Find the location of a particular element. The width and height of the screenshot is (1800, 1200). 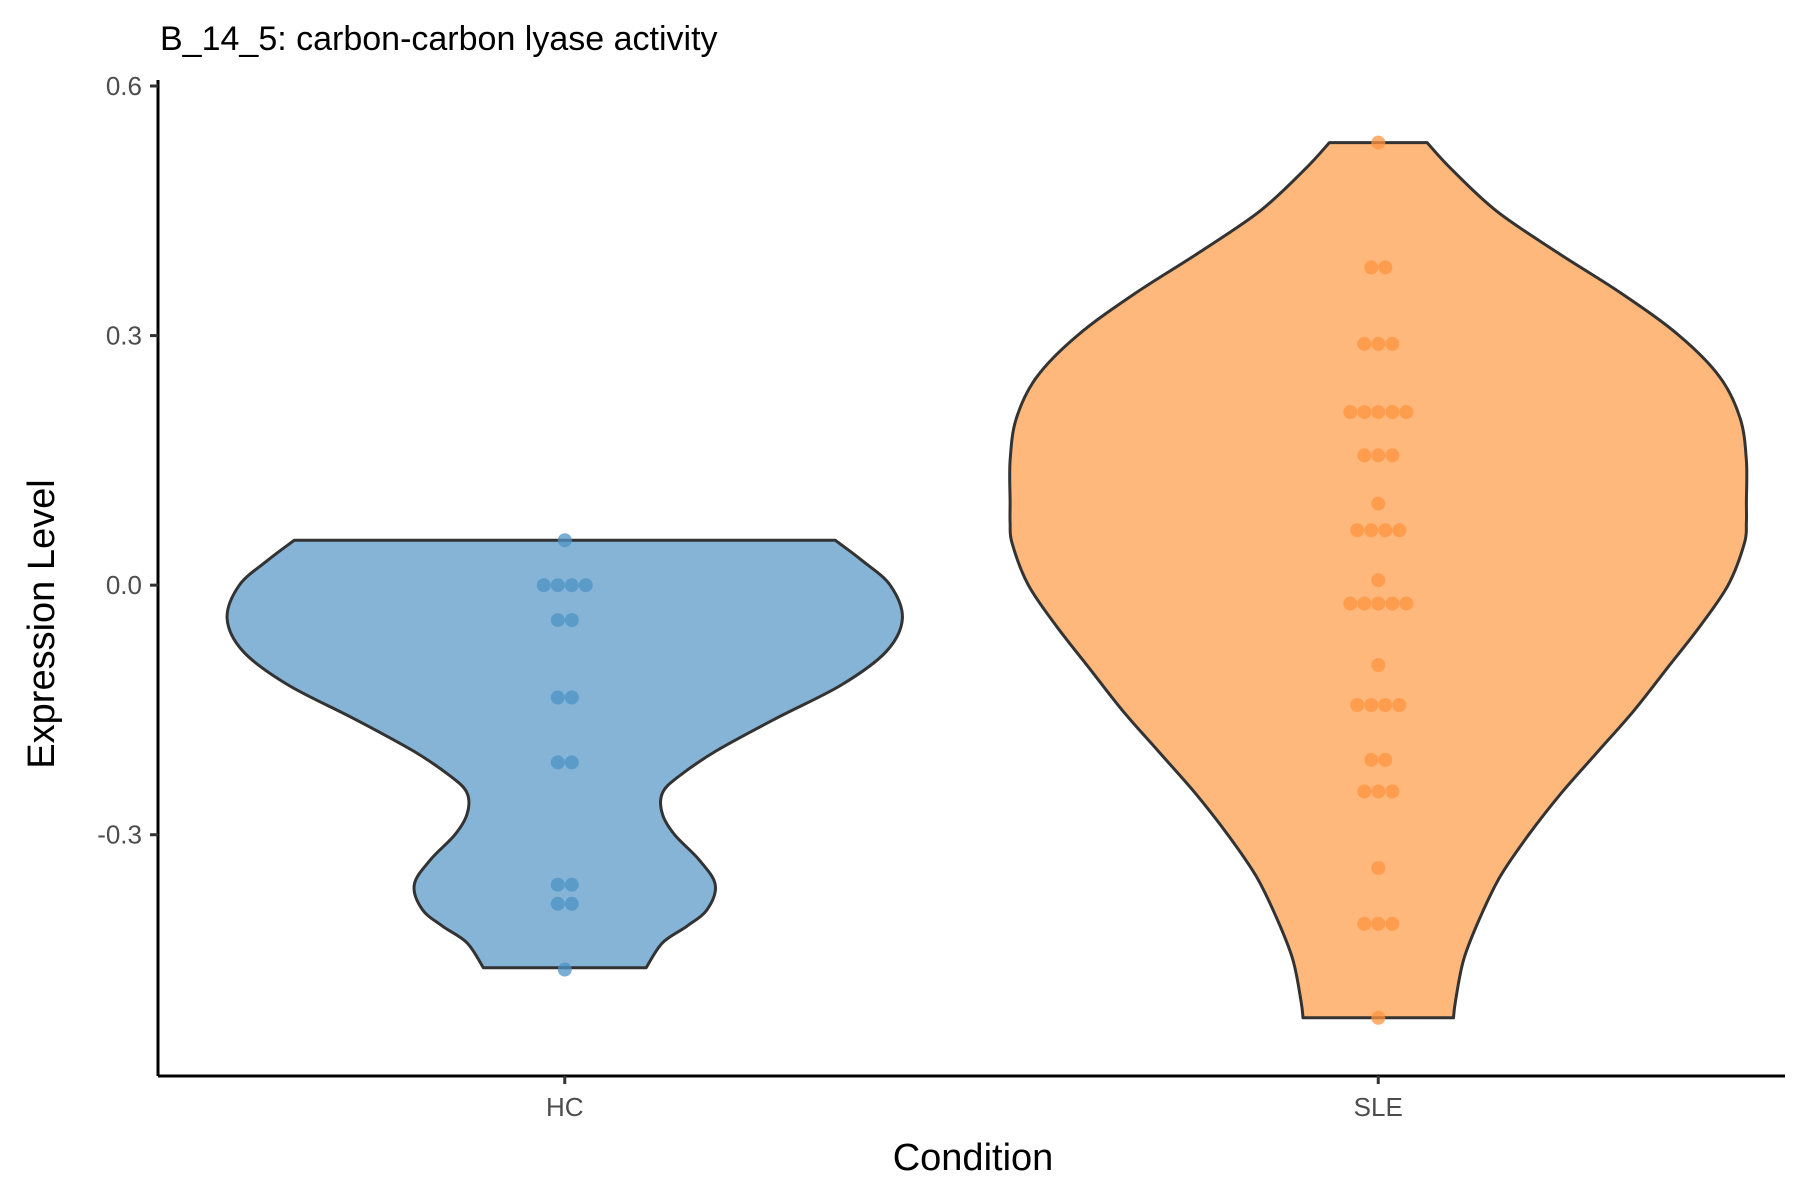

y-tick-label: -0.3 is located at coordinates (119, 835).